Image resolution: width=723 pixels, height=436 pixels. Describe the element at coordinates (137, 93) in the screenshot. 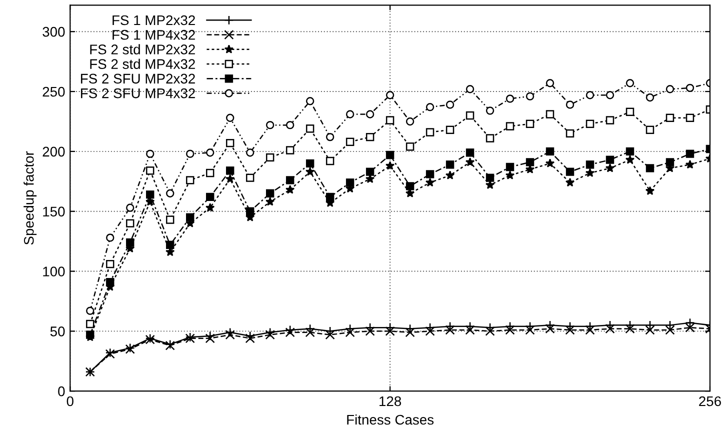

I see `legend-label: FS 2 SFU MP4x32` at that location.